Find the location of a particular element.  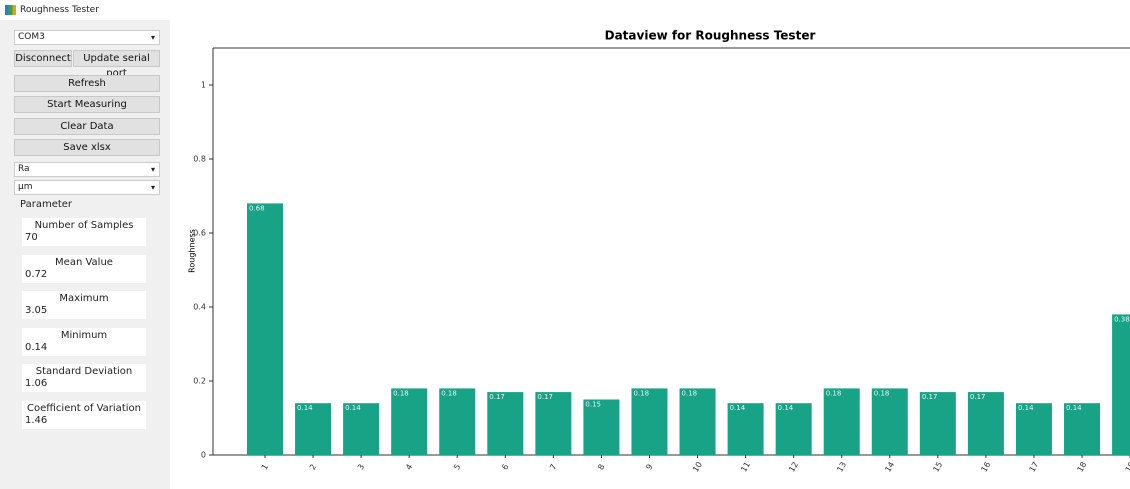

x-tick-label: 6 is located at coordinates (505, 467).